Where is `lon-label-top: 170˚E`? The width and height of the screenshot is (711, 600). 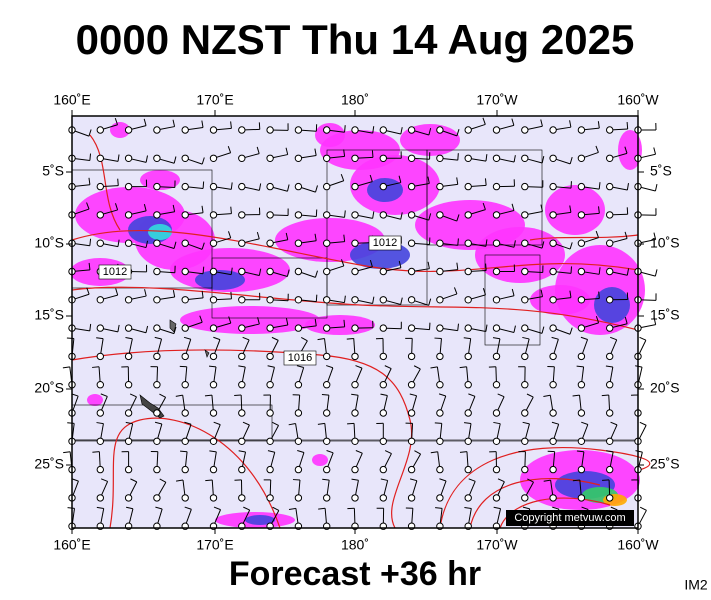 lon-label-top: 170˚E is located at coordinates (214, 100).